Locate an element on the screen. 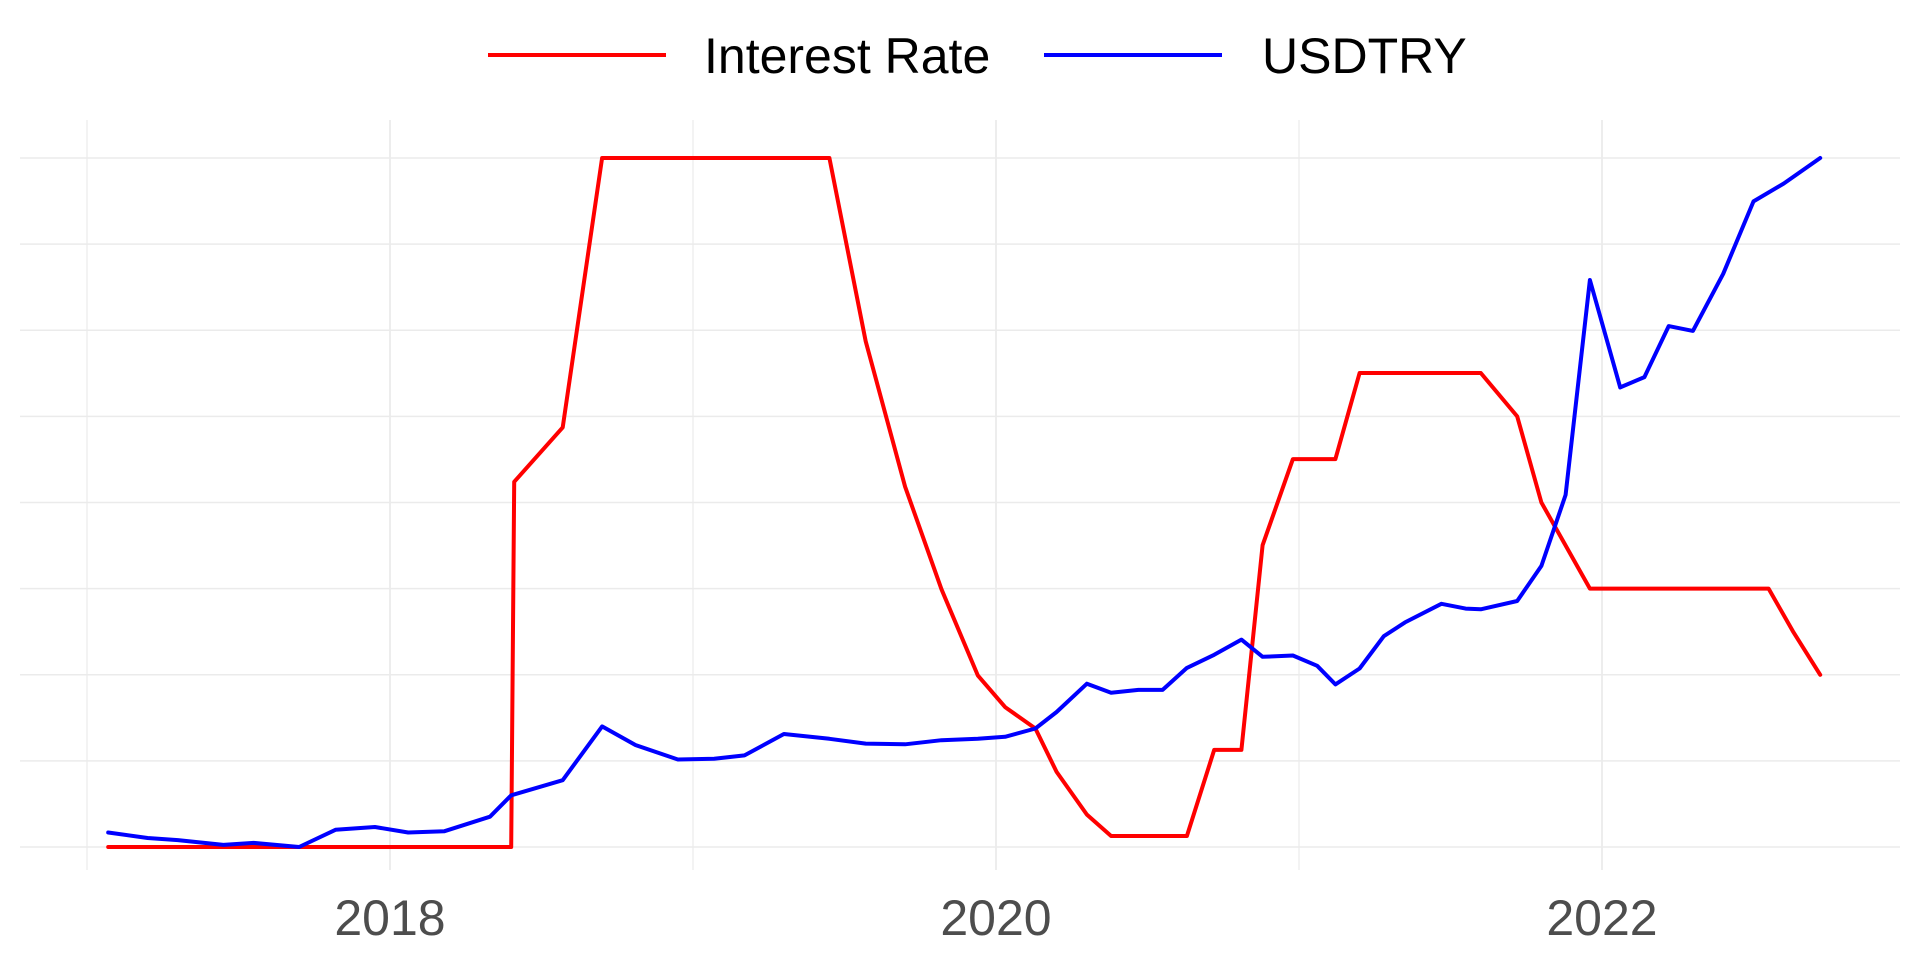 The height and width of the screenshot is (965, 1920). legend-item: USDTRY is located at coordinates (1255, 56).